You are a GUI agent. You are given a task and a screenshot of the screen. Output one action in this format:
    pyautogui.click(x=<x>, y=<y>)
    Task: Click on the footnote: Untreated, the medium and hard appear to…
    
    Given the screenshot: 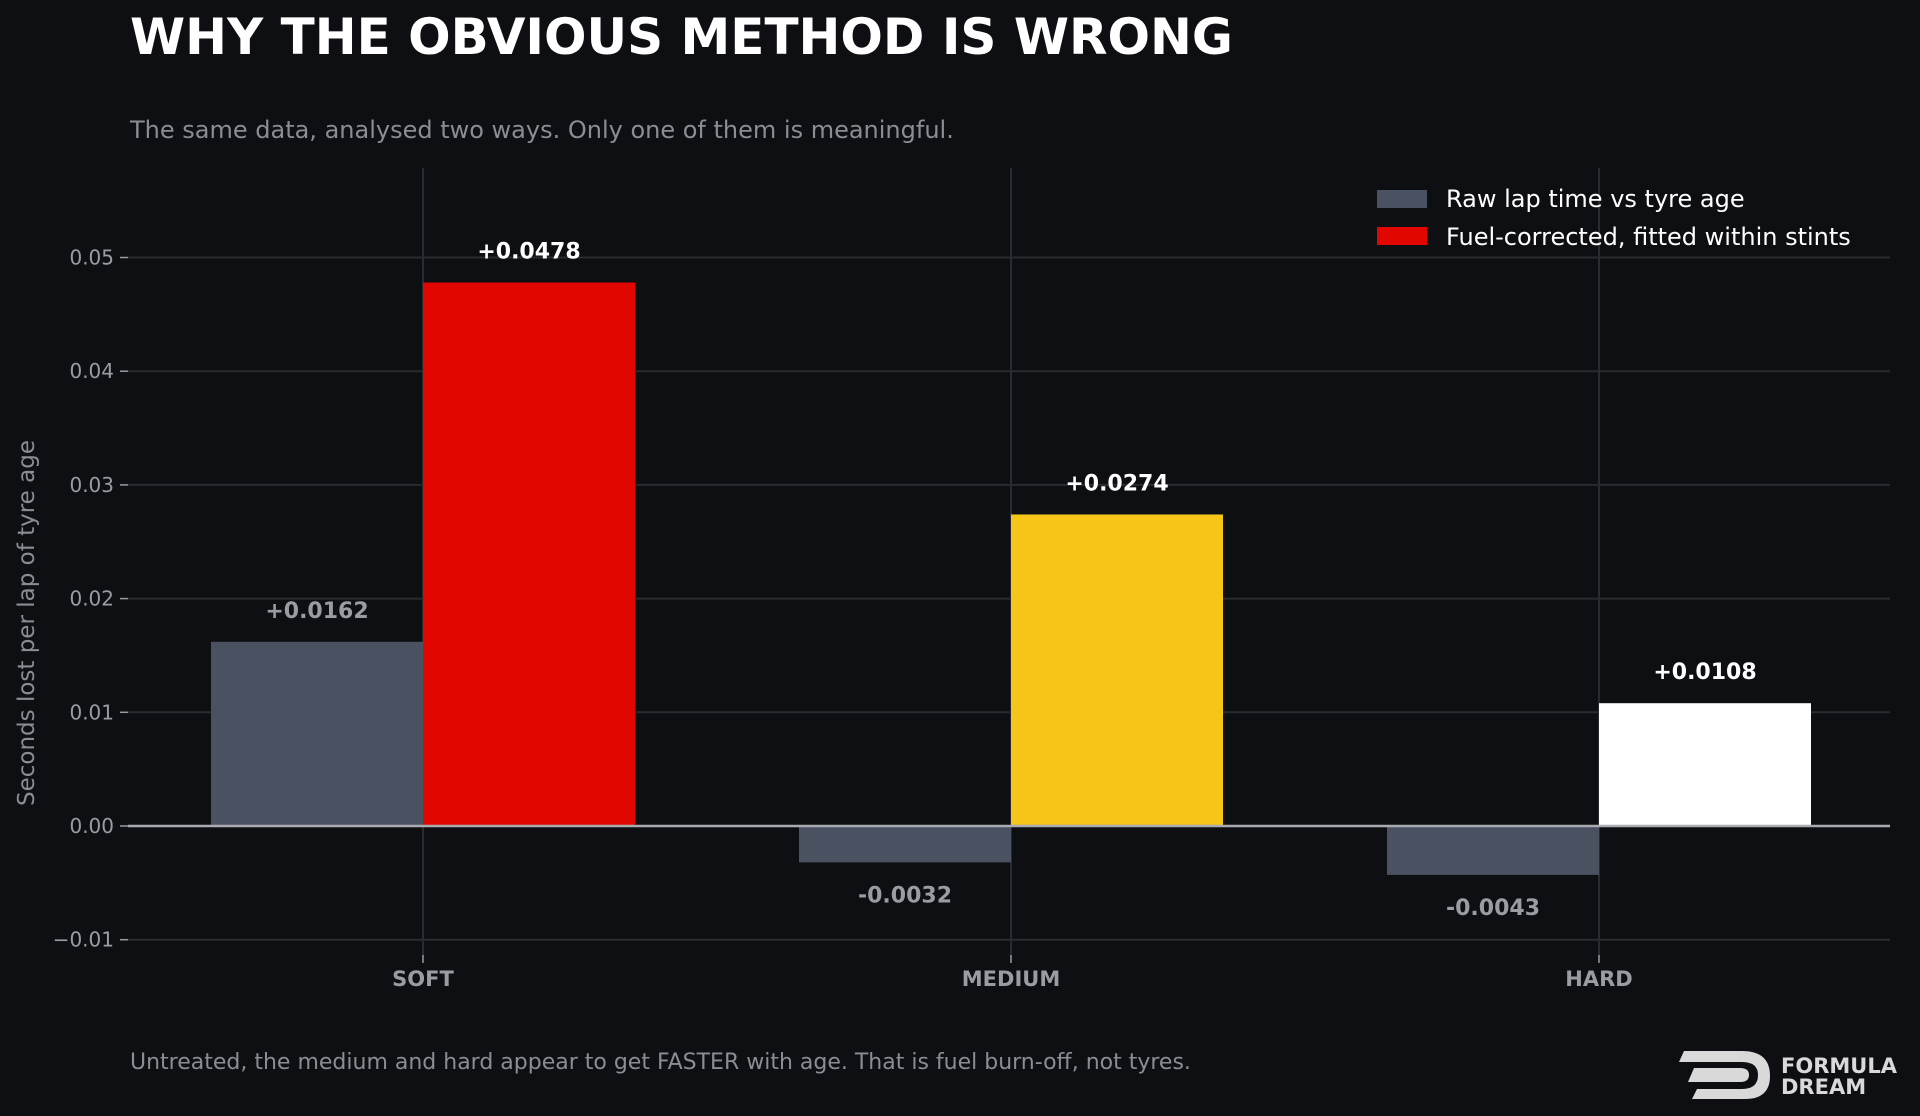 What is the action you would take?
    pyautogui.click(x=660, y=1062)
    